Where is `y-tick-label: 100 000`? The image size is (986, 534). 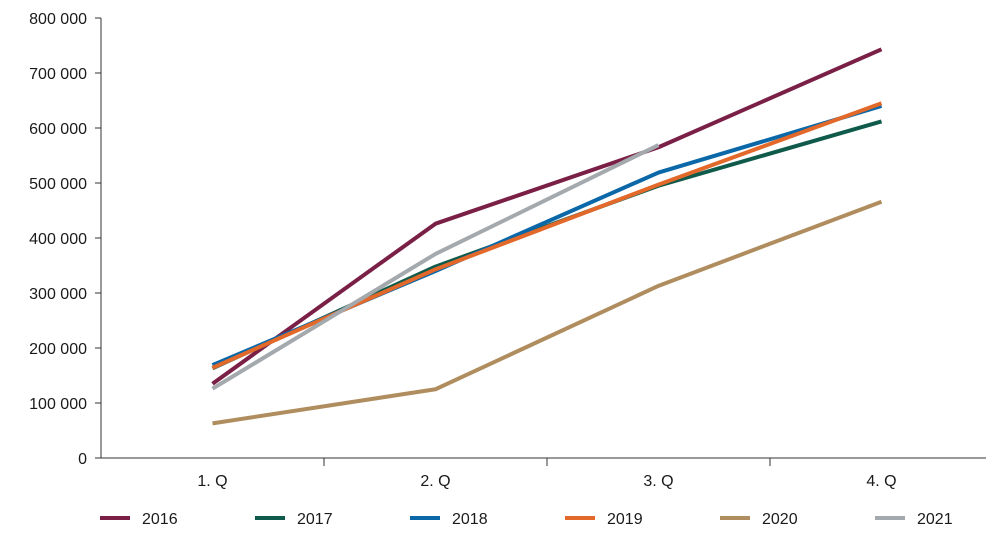
y-tick-label: 100 000 is located at coordinates (58, 404).